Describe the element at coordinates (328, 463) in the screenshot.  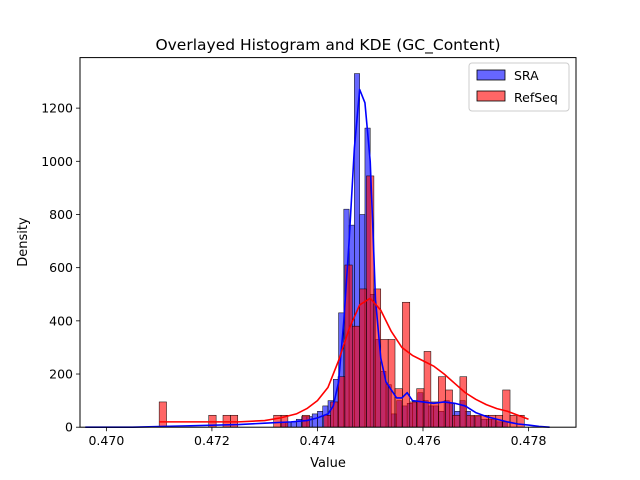
I see `x-axis-label: Value` at that location.